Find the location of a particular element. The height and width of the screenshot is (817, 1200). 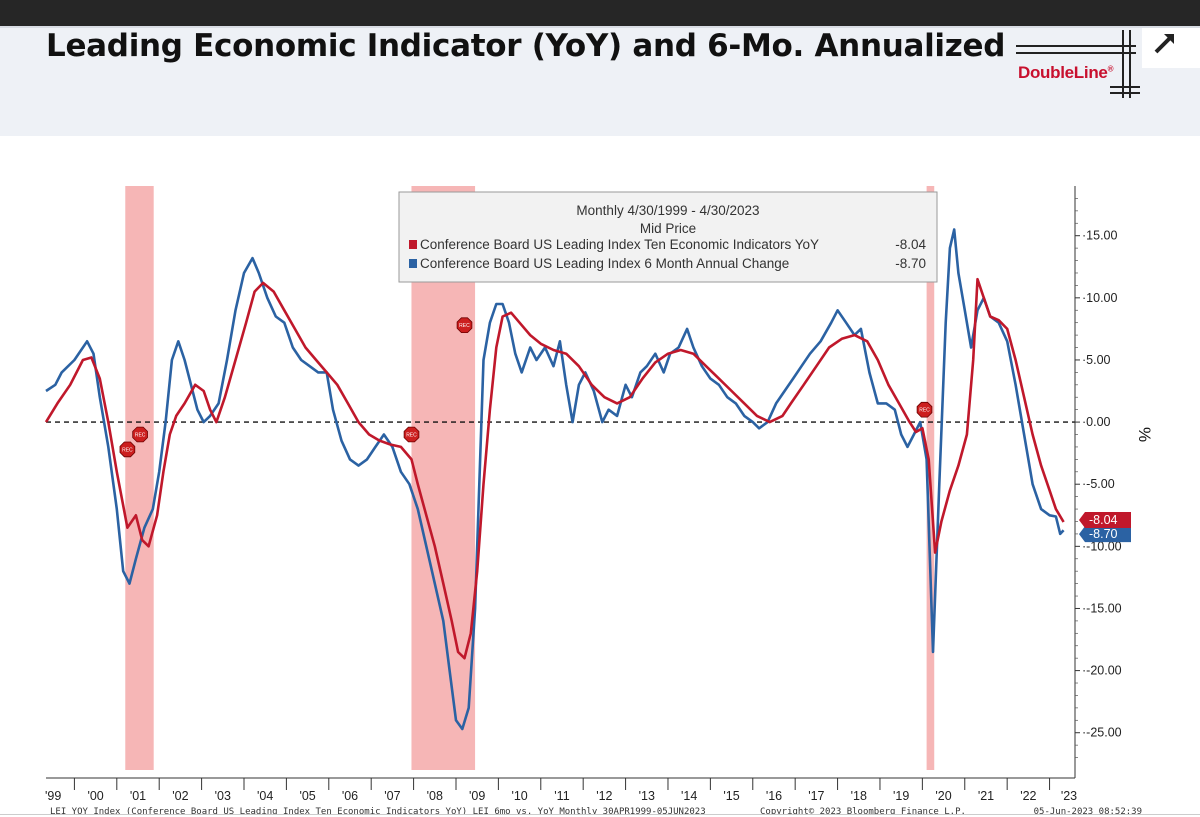

recession-marker-3: REC is located at coordinates (411, 434).